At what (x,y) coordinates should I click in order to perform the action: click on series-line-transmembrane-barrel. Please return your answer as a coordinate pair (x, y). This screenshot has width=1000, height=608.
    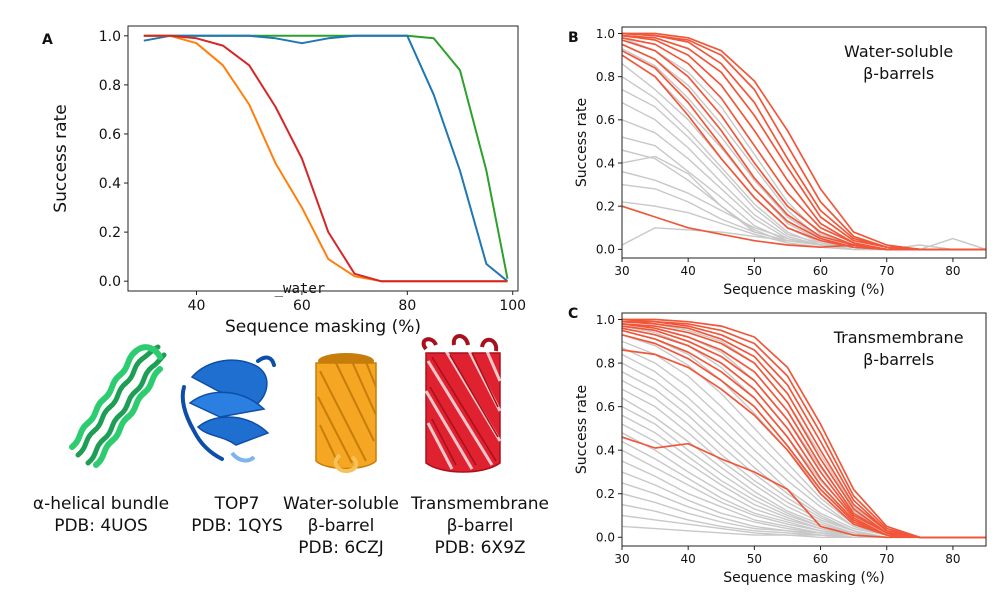
    Looking at the image, I should click on (325, 158).